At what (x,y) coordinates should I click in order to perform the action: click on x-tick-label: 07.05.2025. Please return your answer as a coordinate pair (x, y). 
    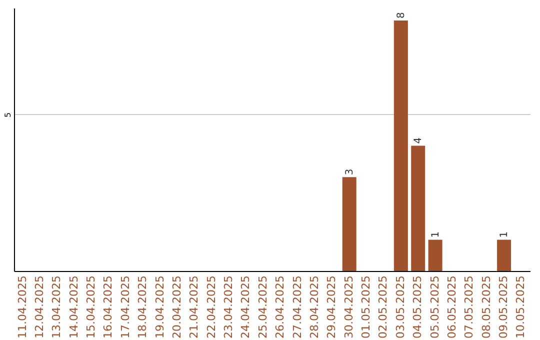
    Looking at the image, I should click on (469, 307).